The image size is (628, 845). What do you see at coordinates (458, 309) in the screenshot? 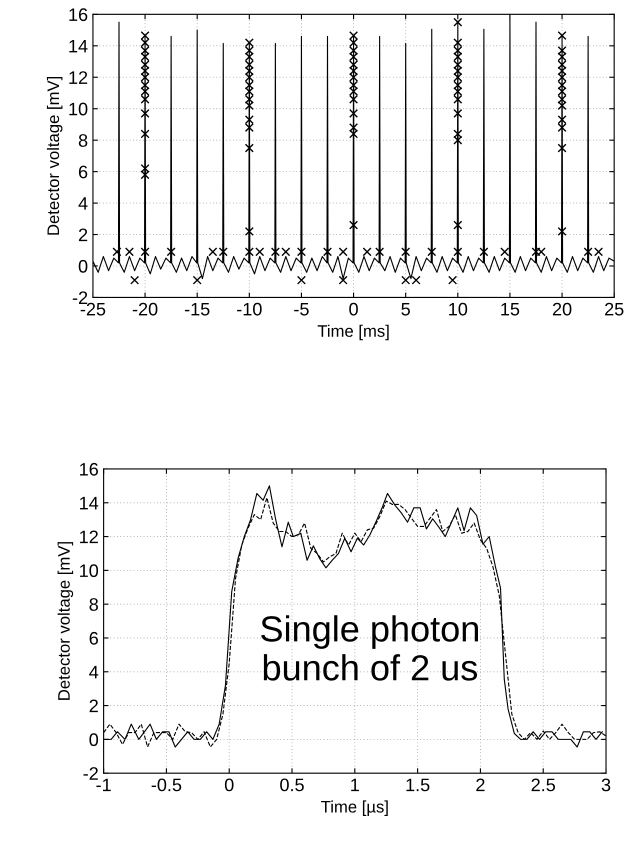
I see `x-tick-label: 10` at bounding box center [458, 309].